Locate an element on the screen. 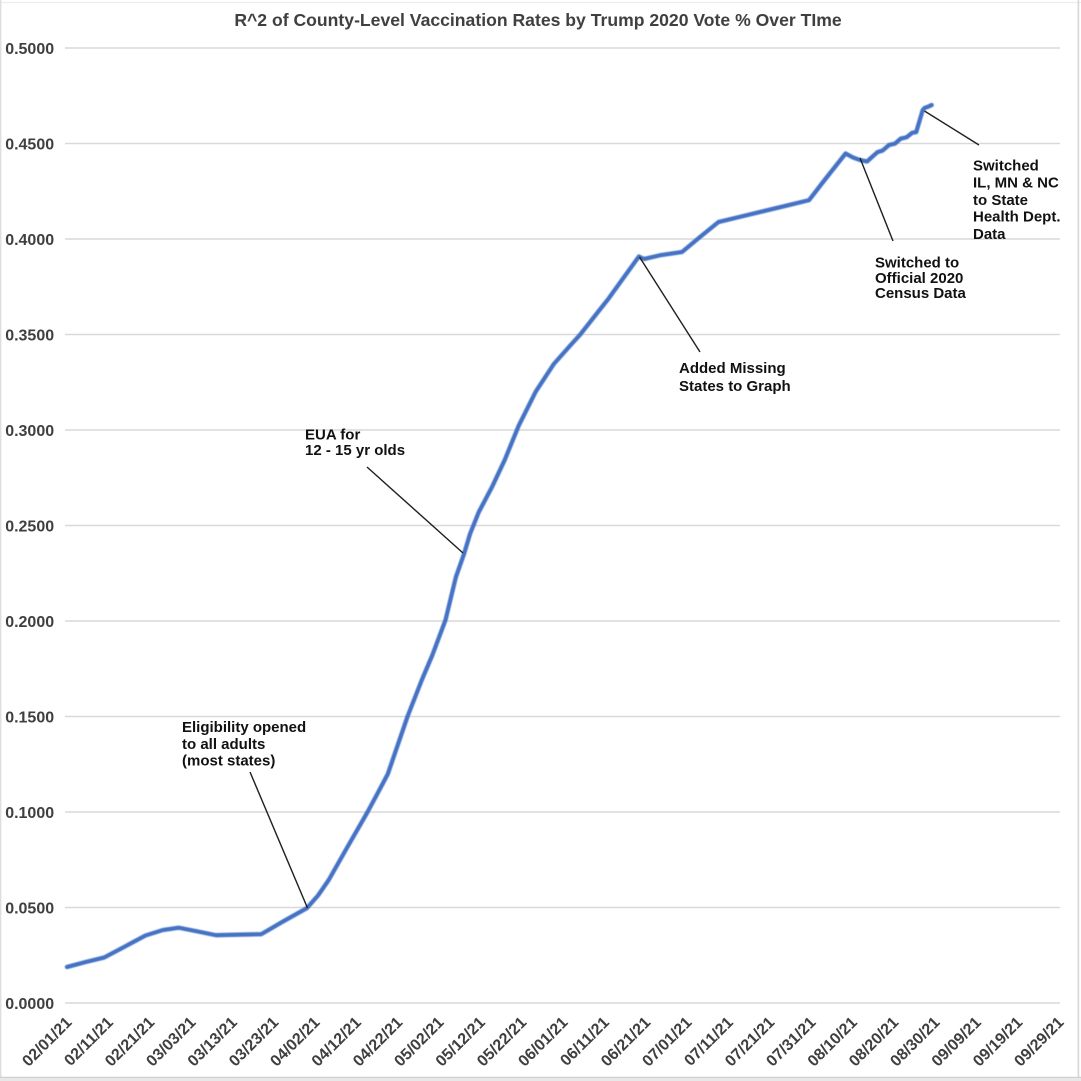 This screenshot has height=1081, width=1081. svg-text: 0.2000 is located at coordinates (29, 622).